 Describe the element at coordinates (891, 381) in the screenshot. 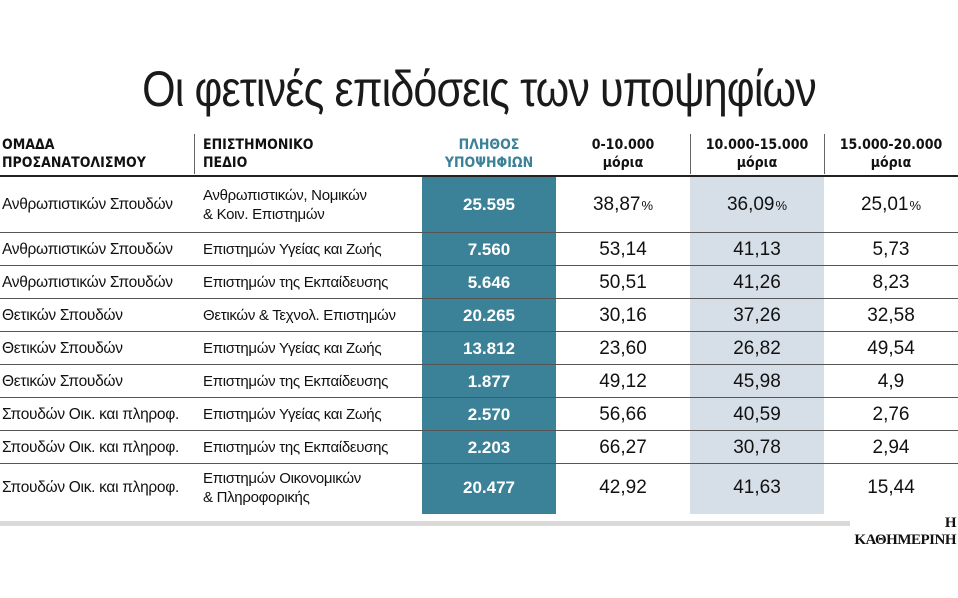

I see `value-cell-range-3: 4,9` at that location.